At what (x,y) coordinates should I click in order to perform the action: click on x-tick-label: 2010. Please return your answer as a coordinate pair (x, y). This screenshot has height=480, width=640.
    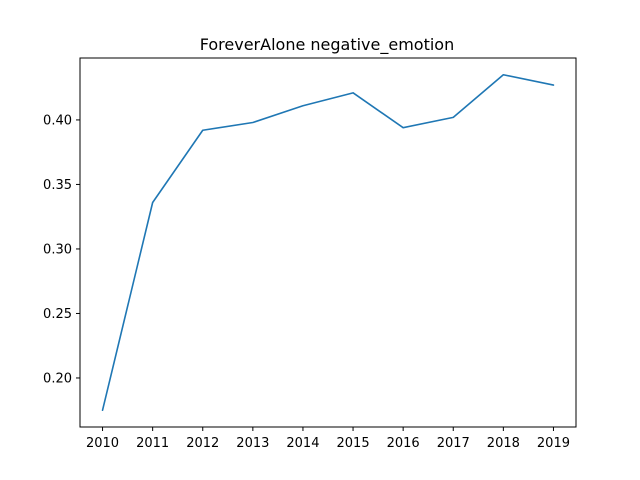
    Looking at the image, I should click on (102, 443).